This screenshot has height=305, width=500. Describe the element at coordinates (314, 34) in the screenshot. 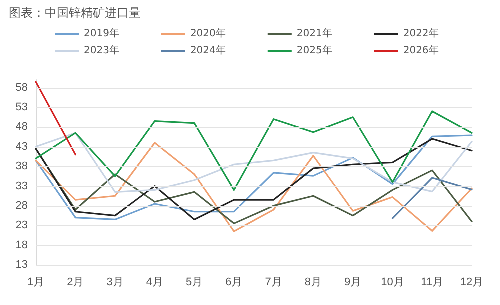

I see `legend-label: 2021年` at that location.